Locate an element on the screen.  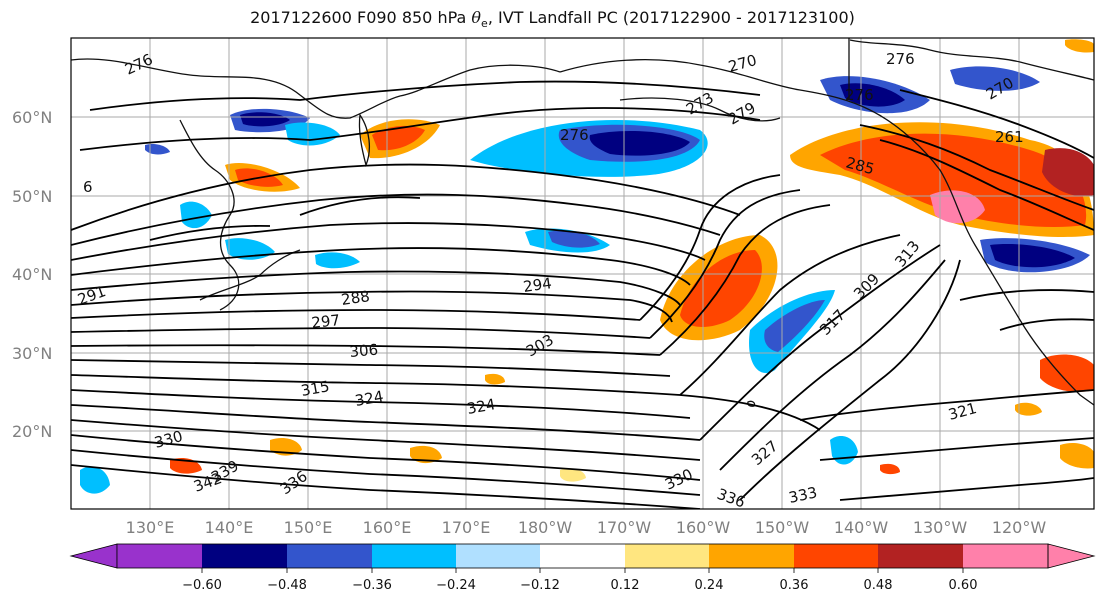
contour-label: 315 is located at coordinates (315, 388).